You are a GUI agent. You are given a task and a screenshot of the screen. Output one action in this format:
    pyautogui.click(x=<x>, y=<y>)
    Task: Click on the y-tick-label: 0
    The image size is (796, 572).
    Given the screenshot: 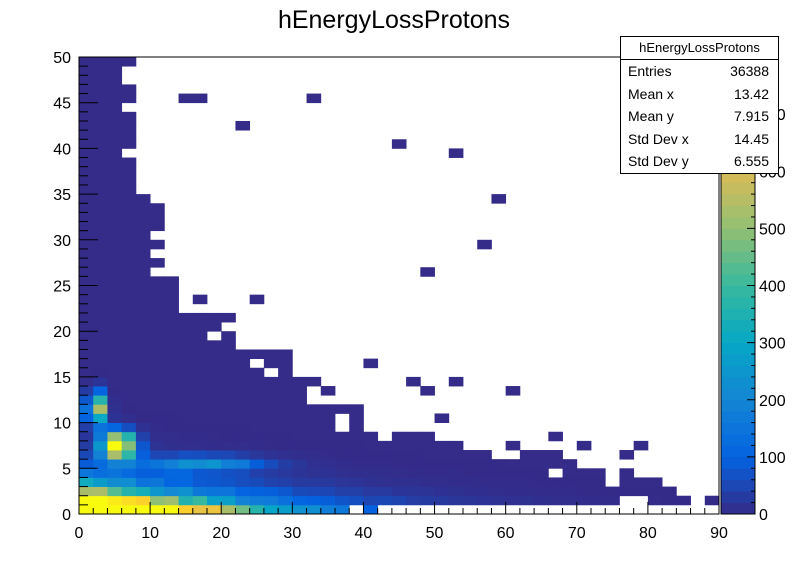 What is the action you would take?
    pyautogui.click(x=66, y=515)
    